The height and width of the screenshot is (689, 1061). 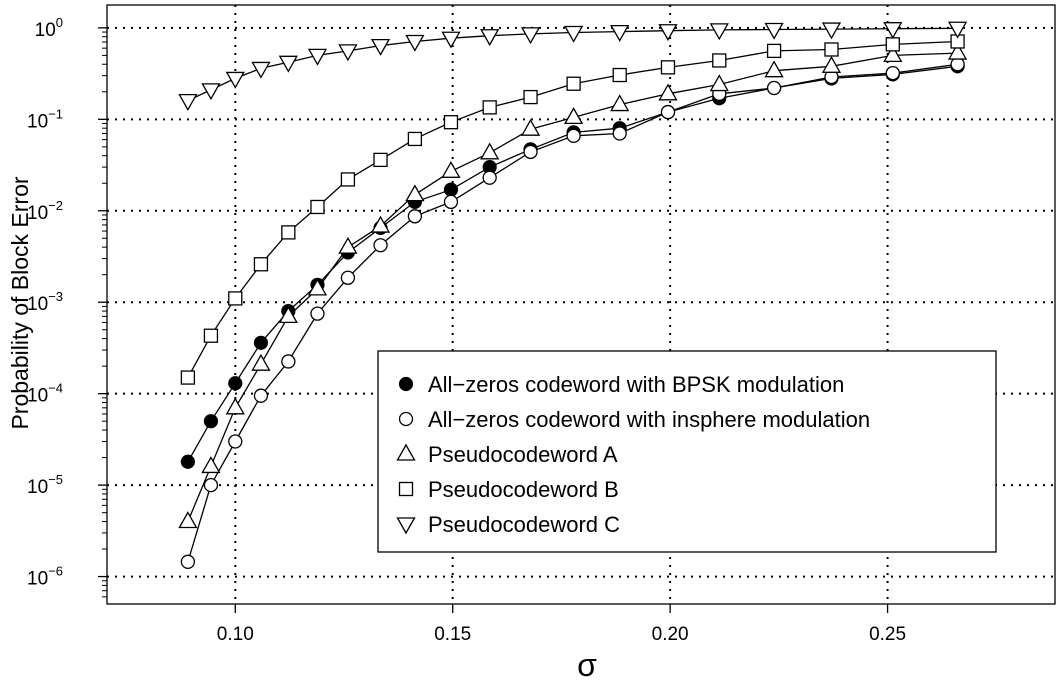 What do you see at coordinates (636, 384) in the screenshot?
I see `legend-label: All−zeros codeword with BPSK modulation` at bounding box center [636, 384].